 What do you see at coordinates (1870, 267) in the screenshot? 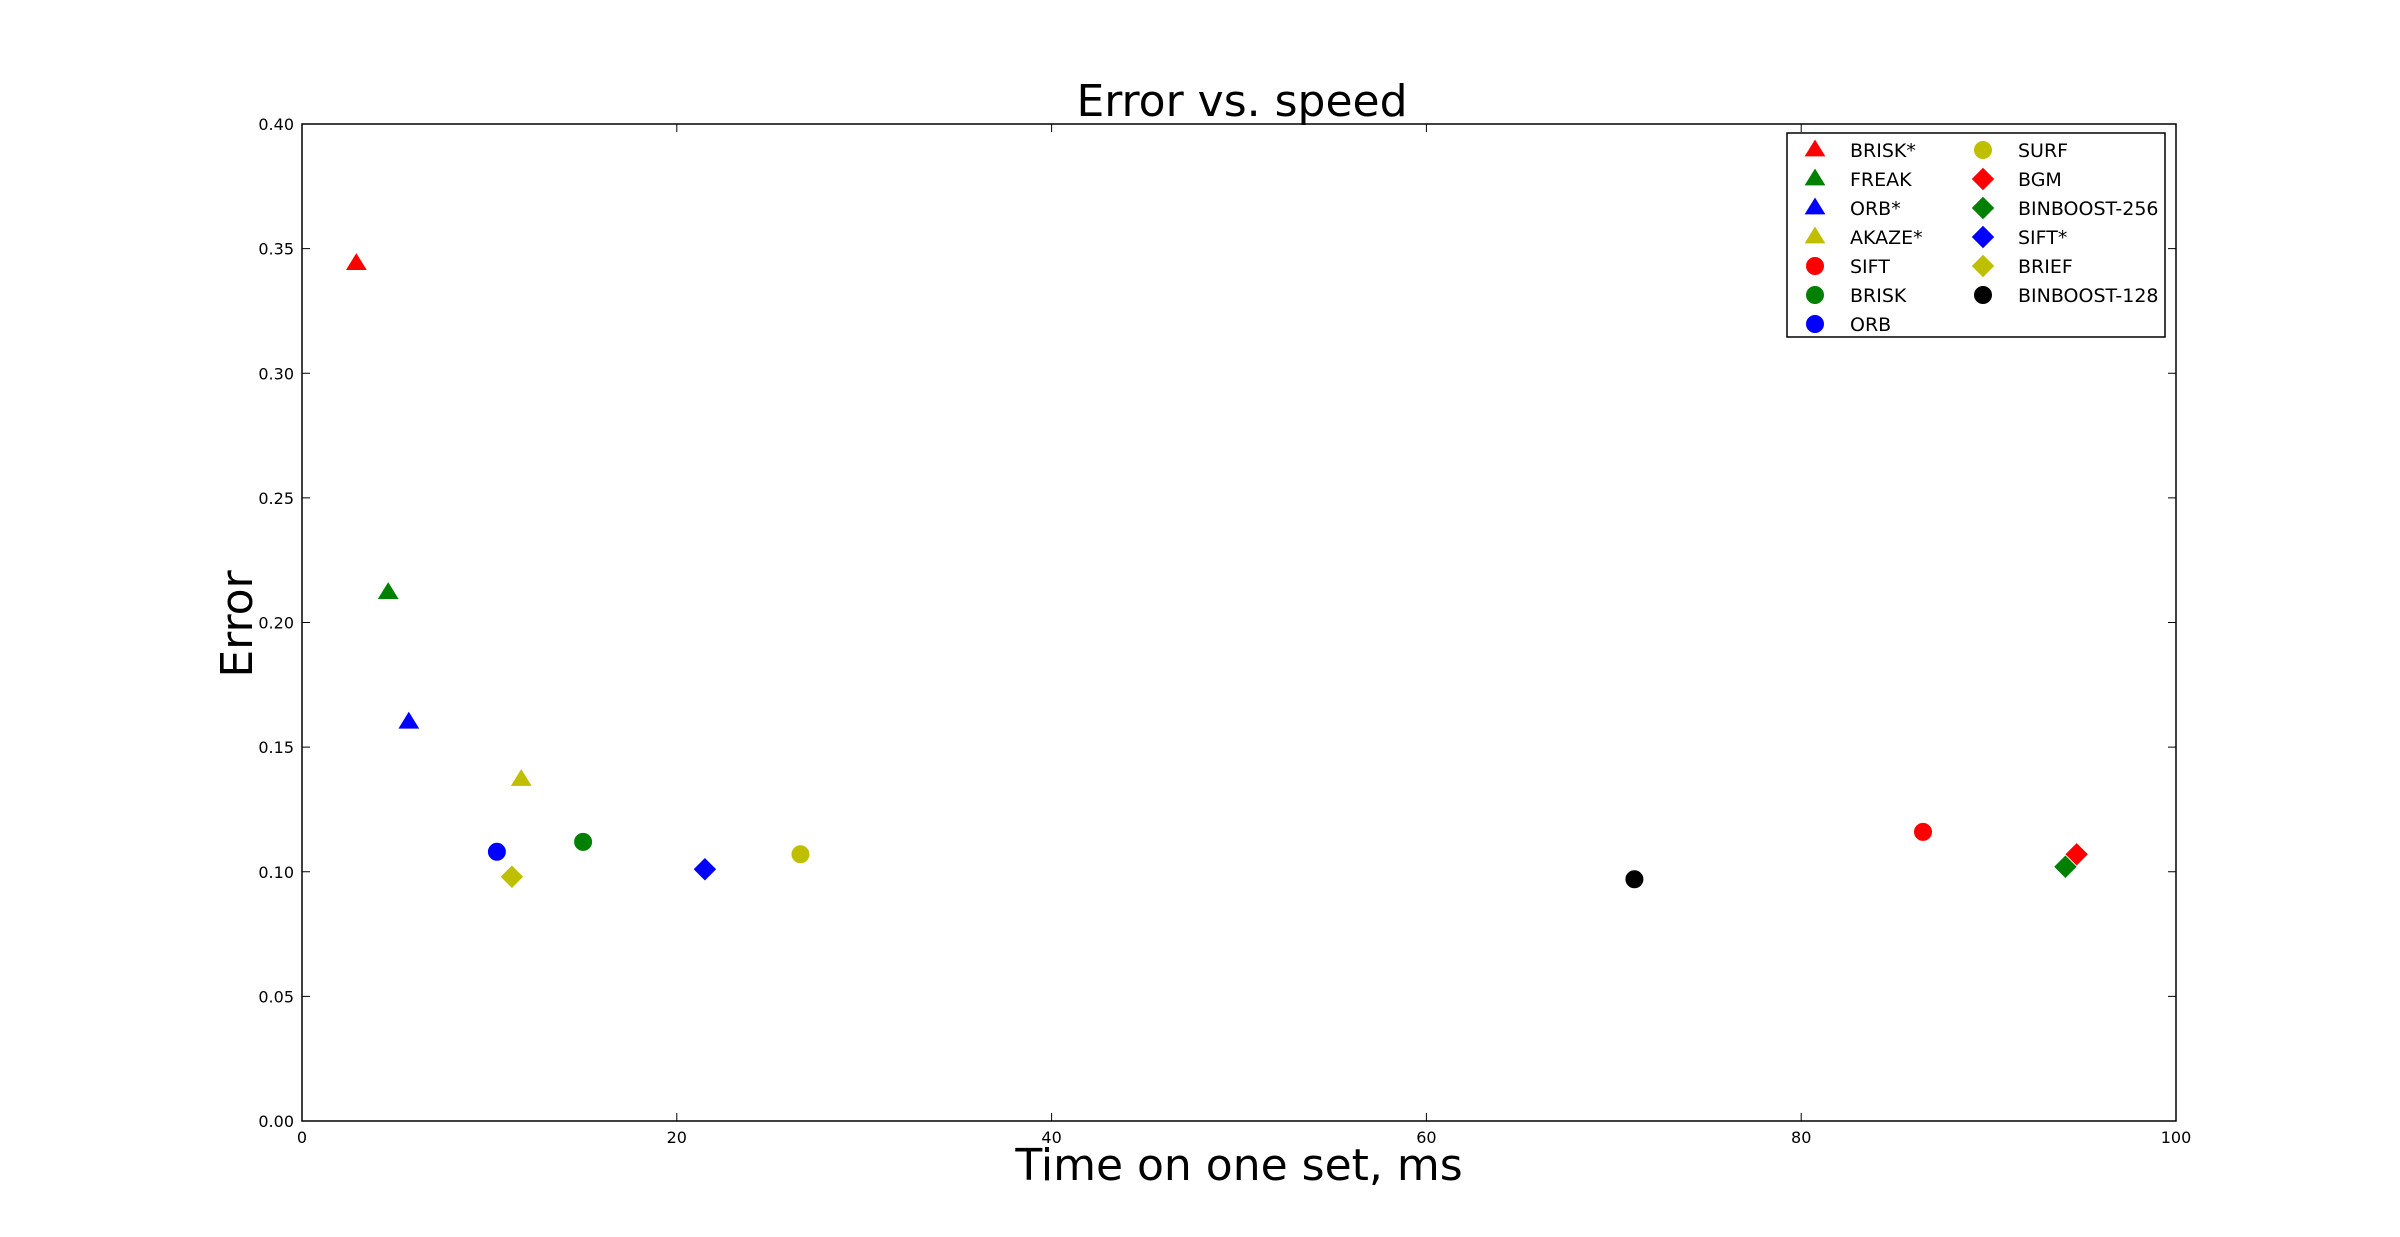
I see `legend-label: SIFT` at bounding box center [1870, 267].